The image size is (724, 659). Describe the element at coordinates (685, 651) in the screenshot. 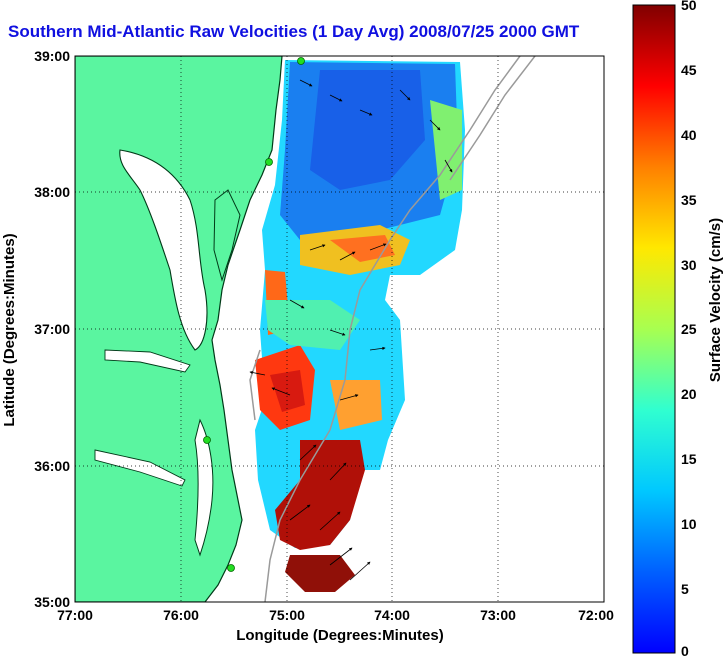

I see `colorbar-tick-label: 0` at that location.